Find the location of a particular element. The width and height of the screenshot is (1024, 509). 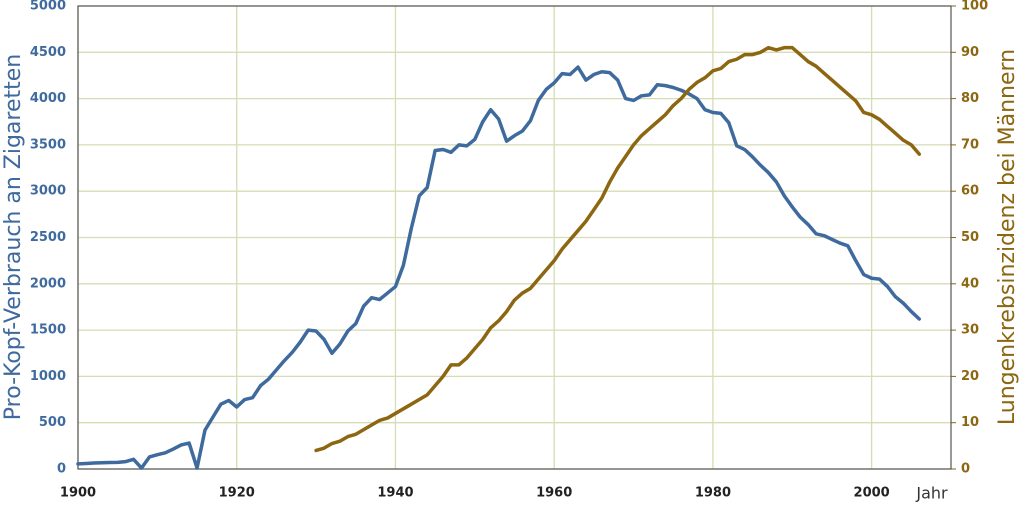

y-tick-label: 1000 is located at coordinates (48, 376).